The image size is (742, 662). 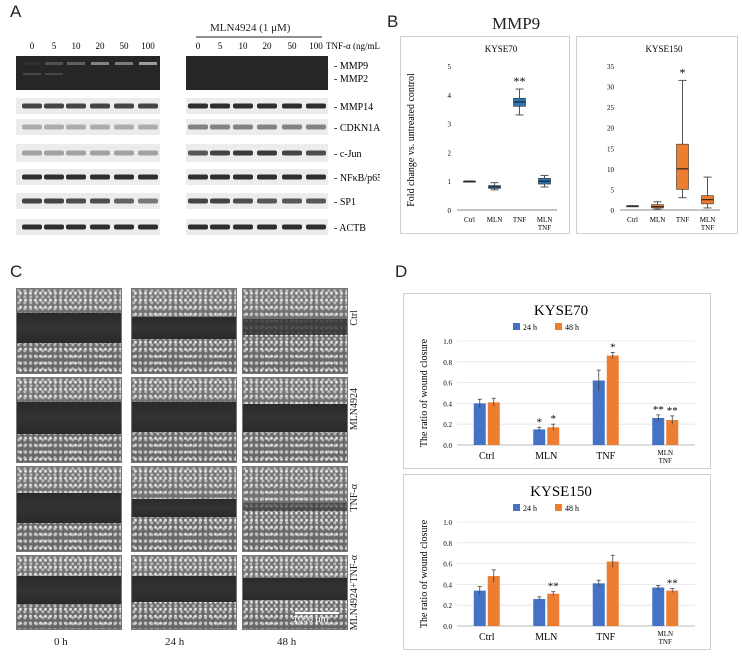 What do you see at coordinates (250, 28) in the screenshot?
I see `treatment-label: MLN4924 (1 μM)` at bounding box center [250, 28].